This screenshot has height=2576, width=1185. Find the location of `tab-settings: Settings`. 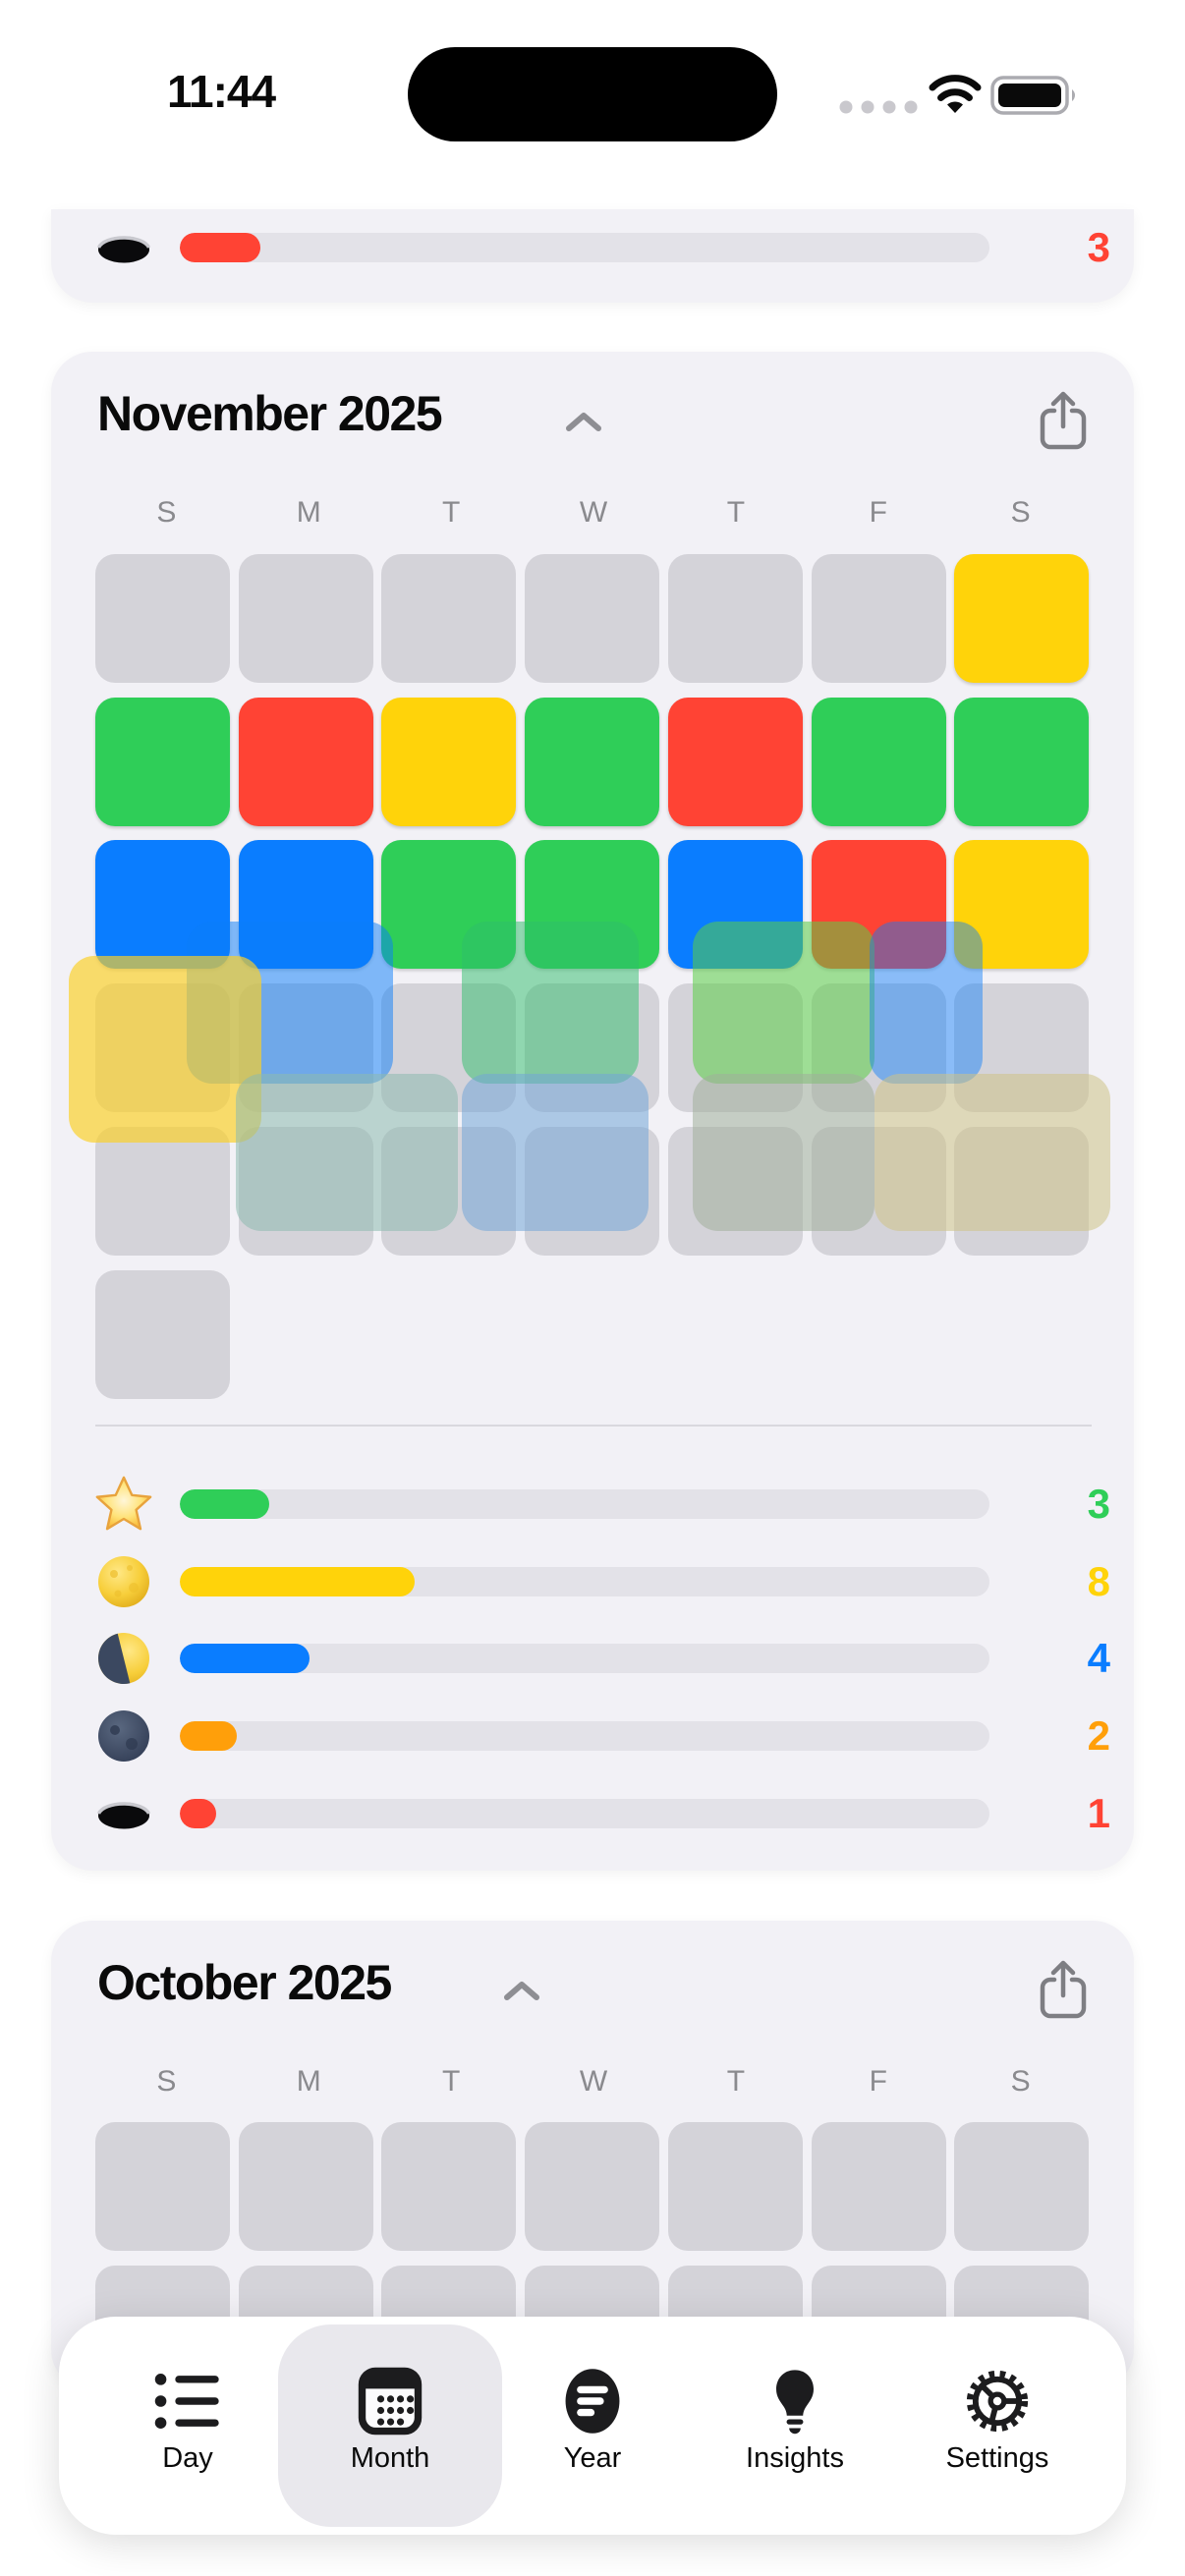

tab-settings: Settings is located at coordinates (998, 2426).